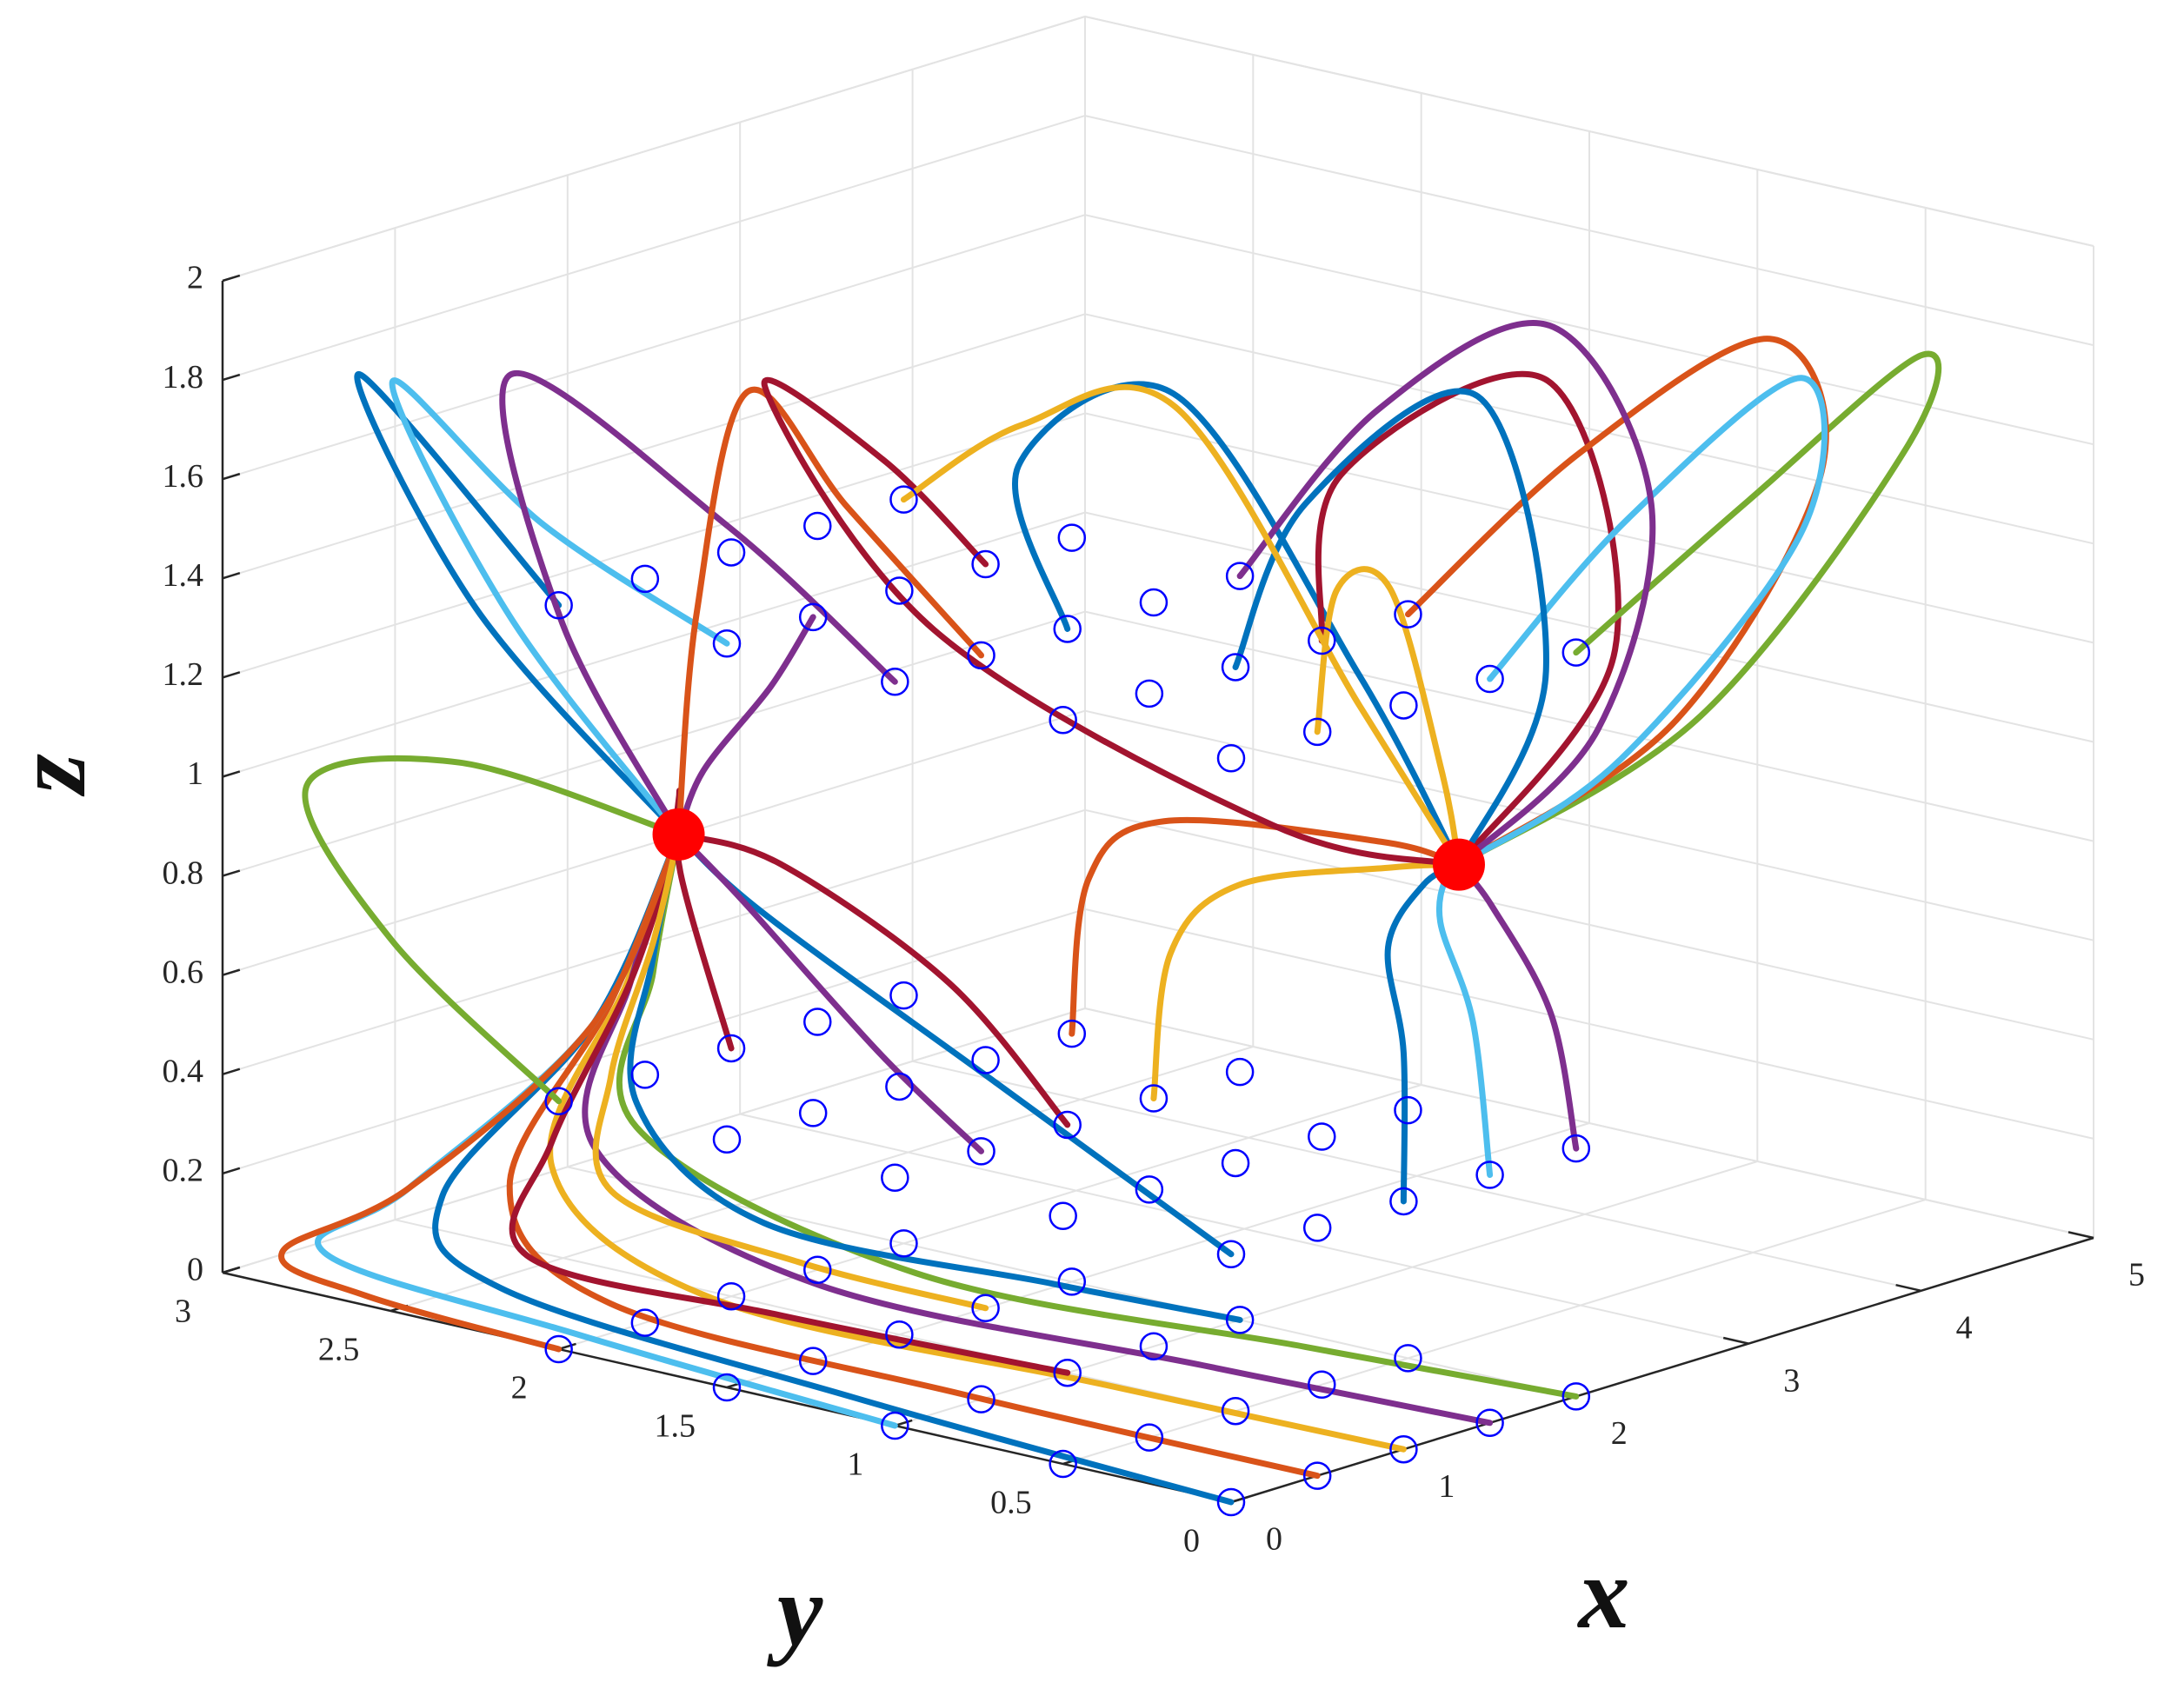  What do you see at coordinates (195, 773) in the screenshot?
I see `z-tick-label: 1` at bounding box center [195, 773].